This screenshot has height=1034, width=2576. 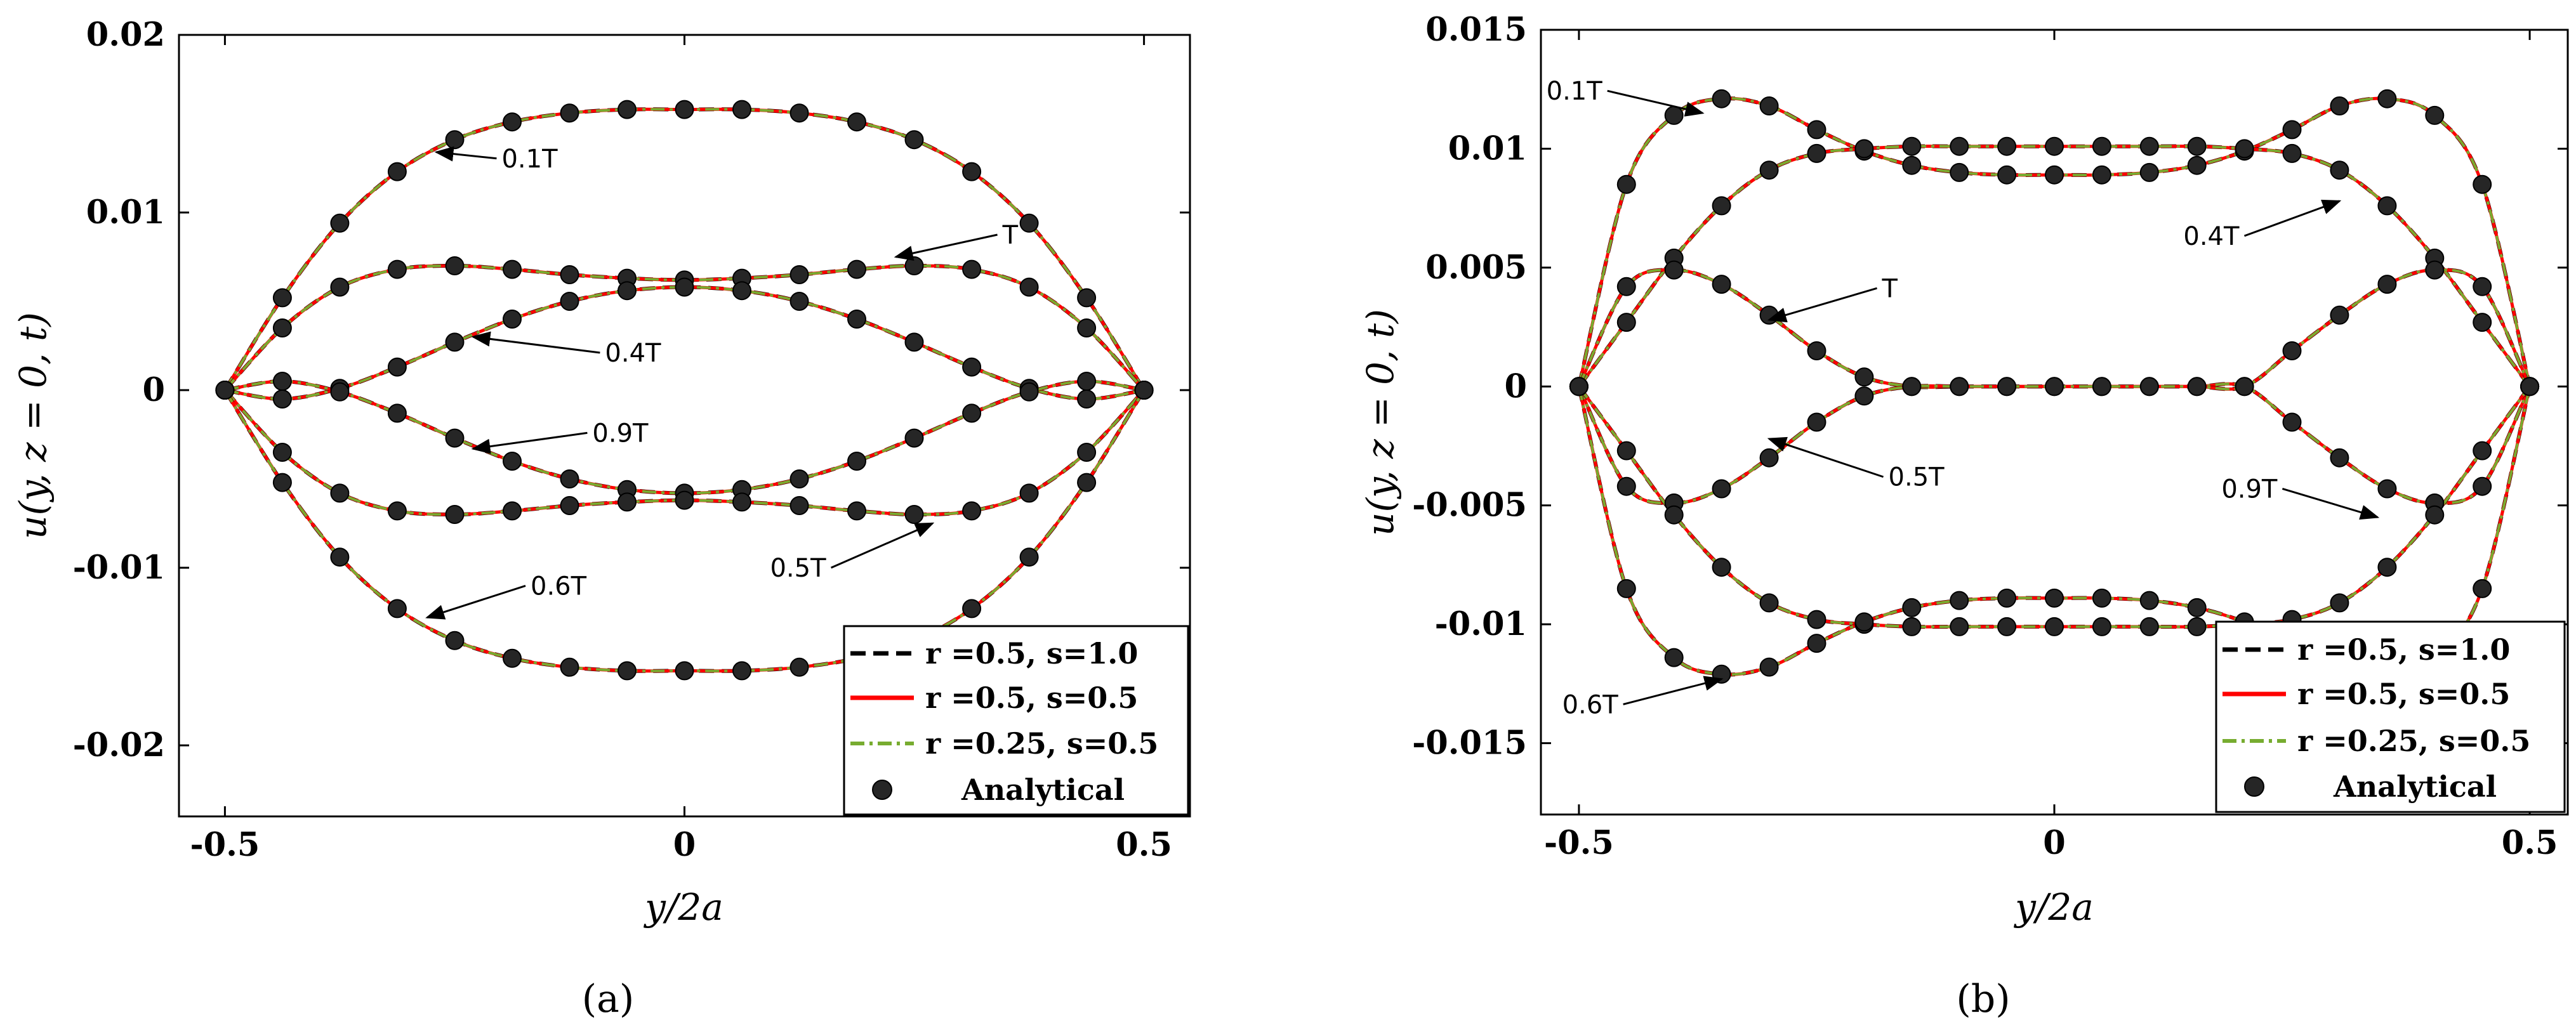 I want to click on y-tick-label-a: -0.02, so click(x=119, y=745).